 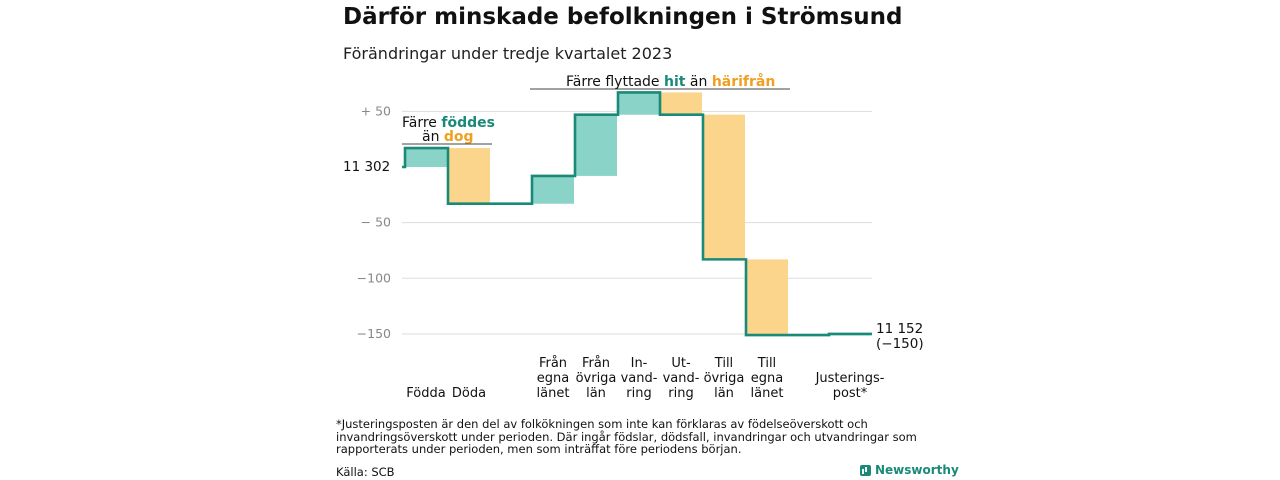 I want to click on category-label: Ut-, so click(x=681, y=363).